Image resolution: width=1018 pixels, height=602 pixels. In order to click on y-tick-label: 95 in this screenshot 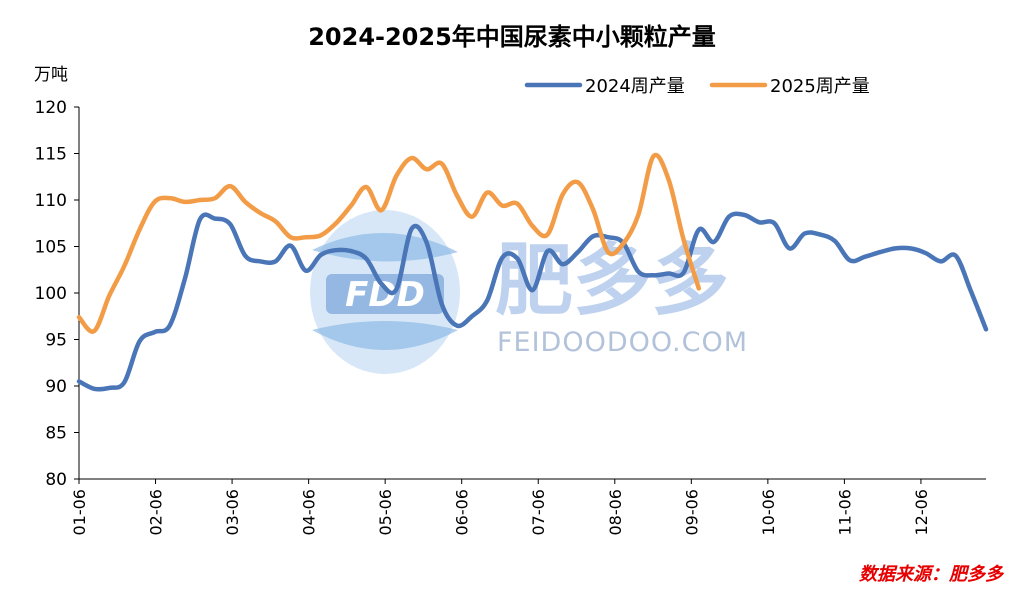, I will do `click(56, 341)`.